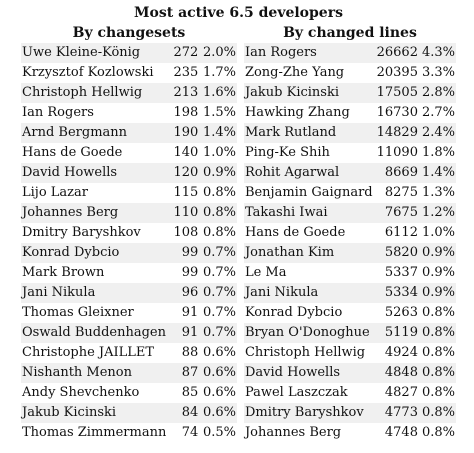 This screenshot has width=474, height=453. What do you see at coordinates (96, 133) in the screenshot?
I see `developer-name: Arnd Bergmann` at bounding box center [96, 133].